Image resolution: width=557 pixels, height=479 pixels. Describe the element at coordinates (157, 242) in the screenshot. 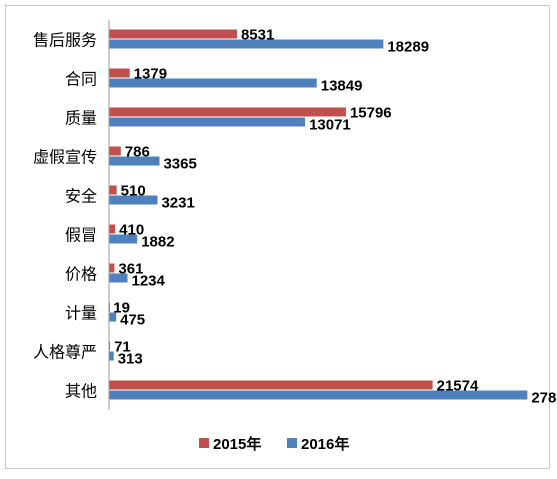

I see `data-label: 1882` at that location.